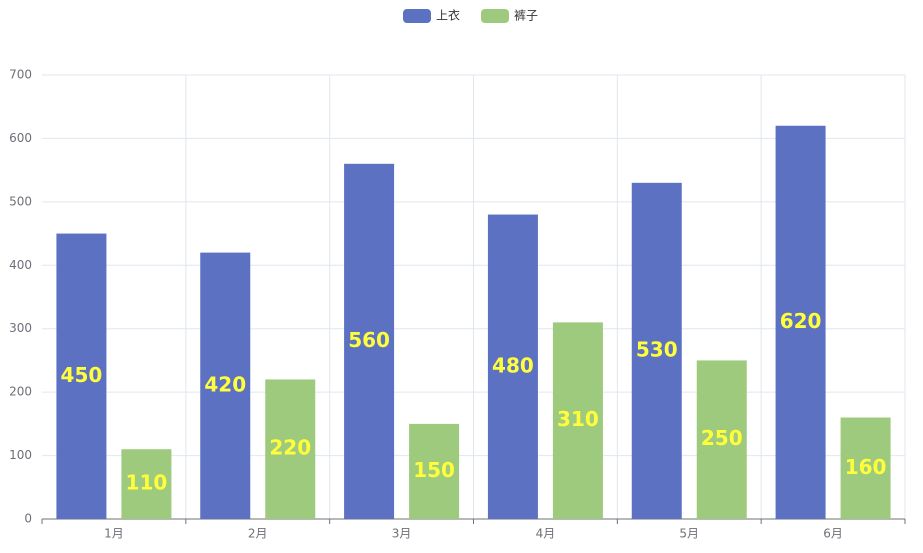 Image resolution: width=923 pixels, height=553 pixels. I want to click on y-tick-label: 200, so click(20, 392).